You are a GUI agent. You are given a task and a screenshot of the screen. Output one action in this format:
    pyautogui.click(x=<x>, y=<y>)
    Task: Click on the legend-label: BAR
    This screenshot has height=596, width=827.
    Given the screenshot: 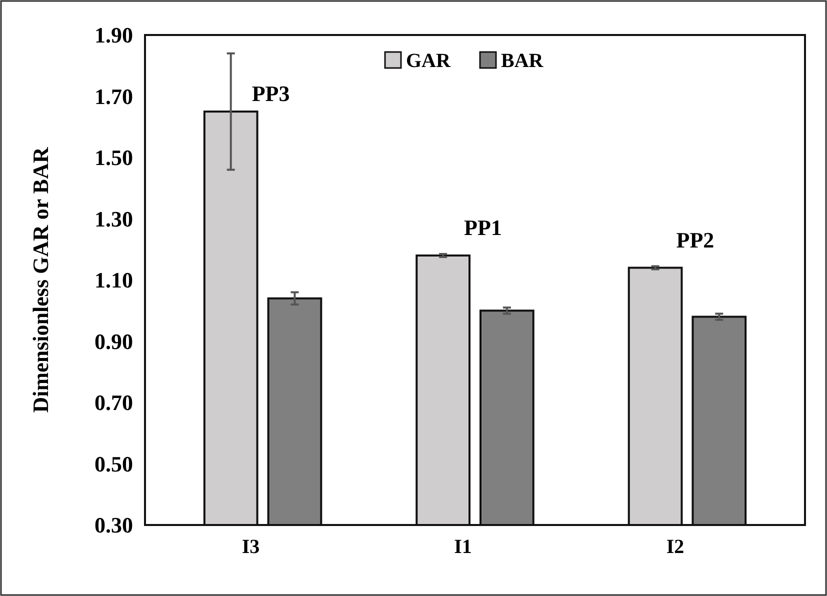 What is the action you would take?
    pyautogui.click(x=522, y=61)
    